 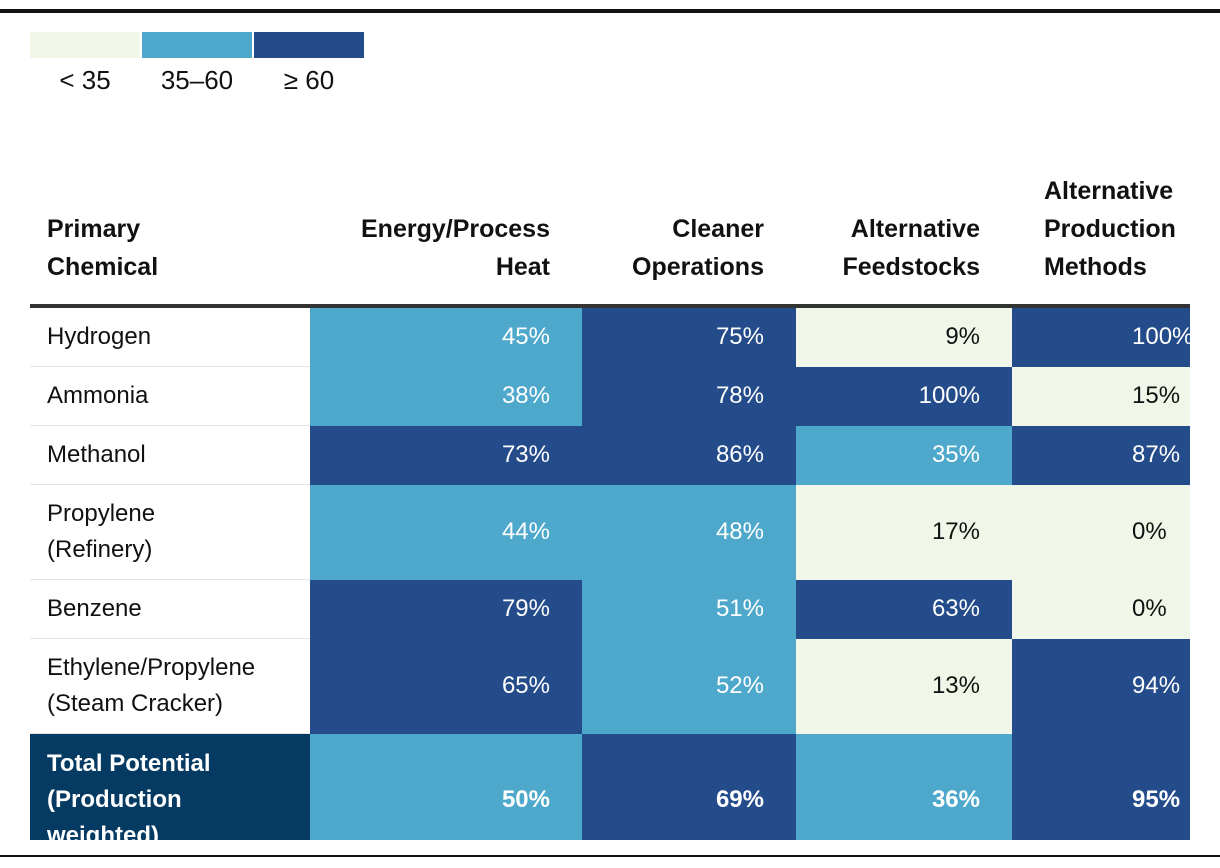 What do you see at coordinates (170, 609) in the screenshot?
I see `row-label: Benzene` at bounding box center [170, 609].